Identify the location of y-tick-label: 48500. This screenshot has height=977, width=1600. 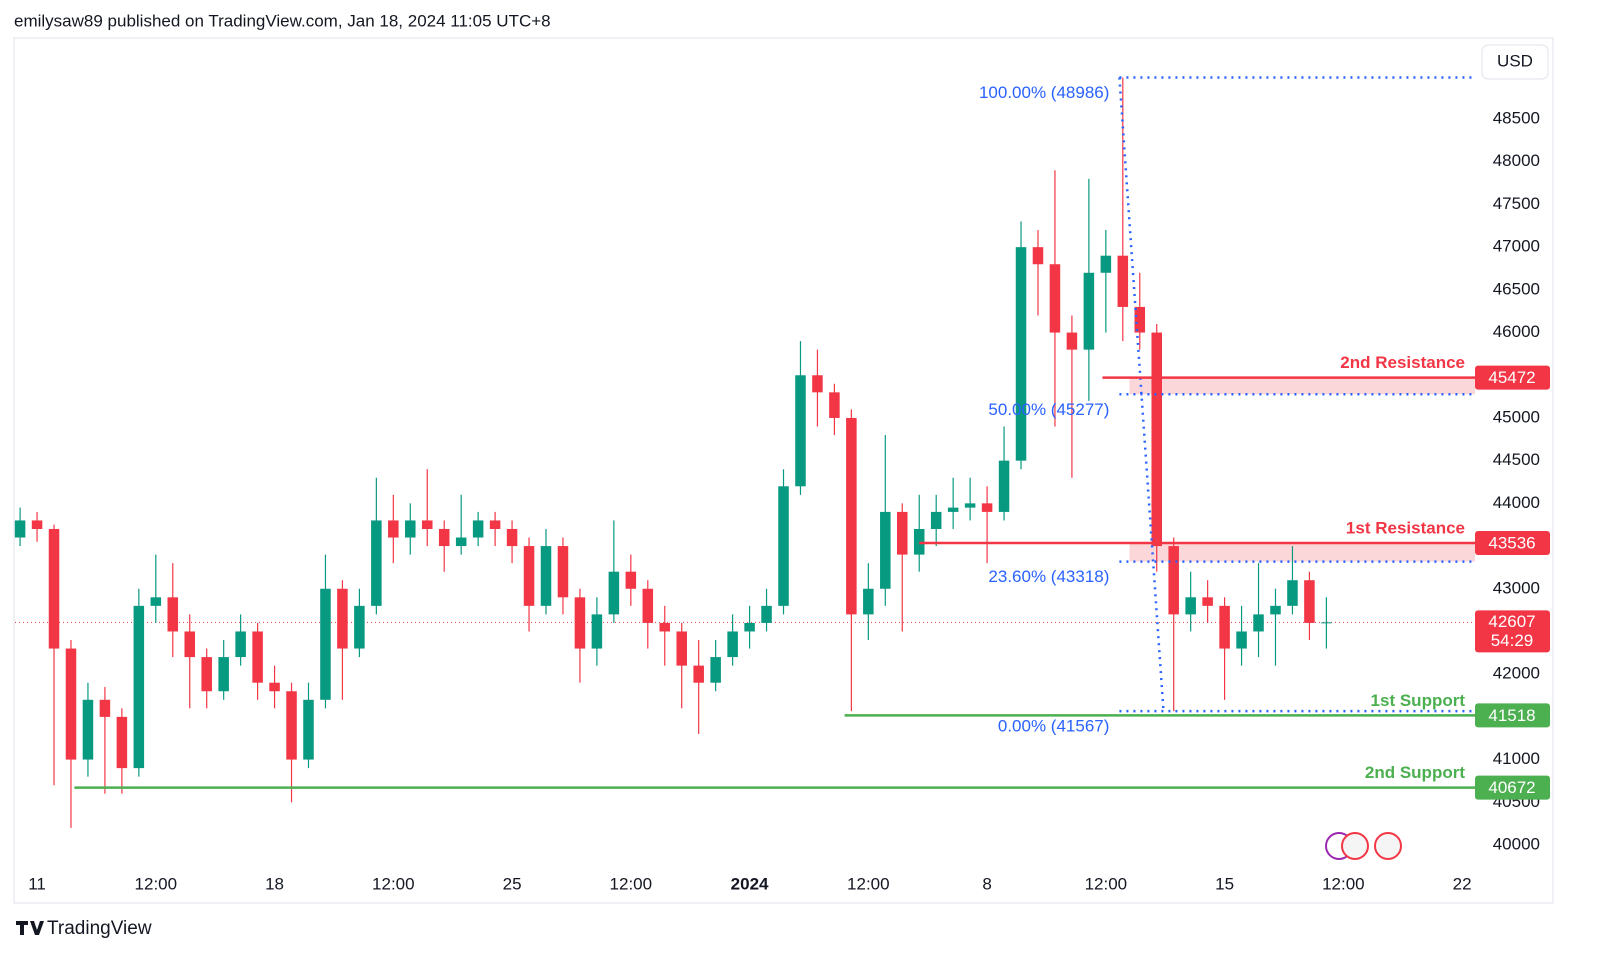
(1516, 118).